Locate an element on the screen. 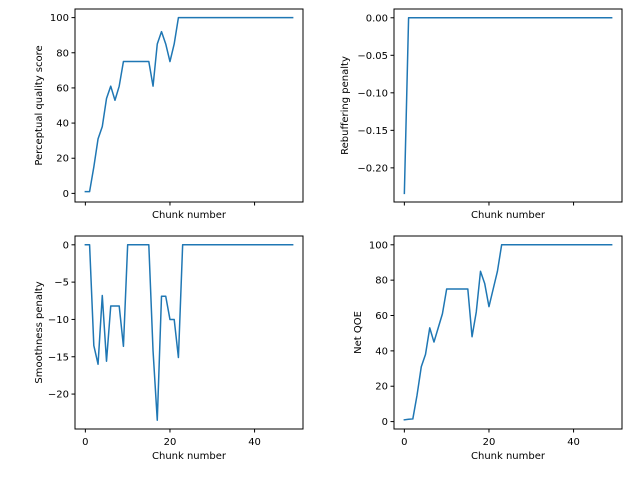 The height and width of the screenshot is (480, 640). rebuffering-penalty-ylabel: Rebuffering penalty is located at coordinates (345, 105).